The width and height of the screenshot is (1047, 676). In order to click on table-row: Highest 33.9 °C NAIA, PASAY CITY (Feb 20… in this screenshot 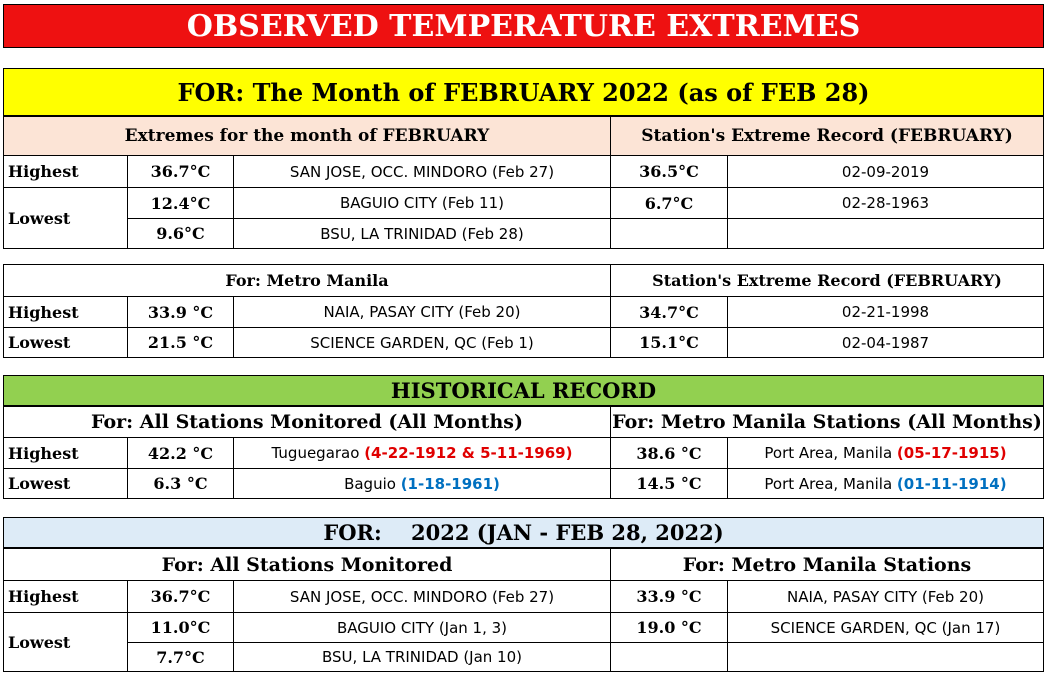, I will do `click(523, 311)`.